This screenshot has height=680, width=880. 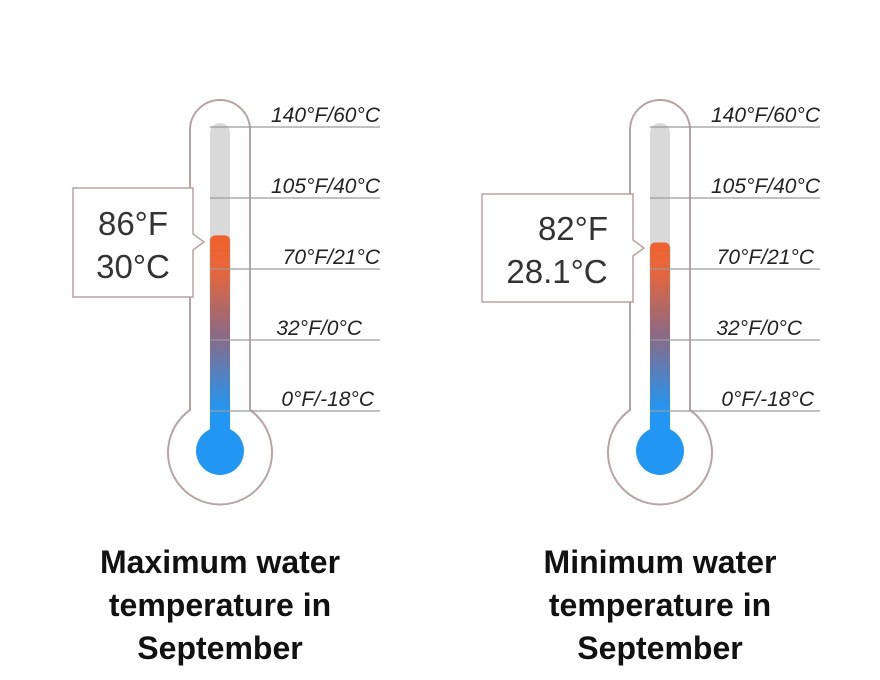 I want to click on reading-fahrenheit: 82°F, so click(x=573, y=228).